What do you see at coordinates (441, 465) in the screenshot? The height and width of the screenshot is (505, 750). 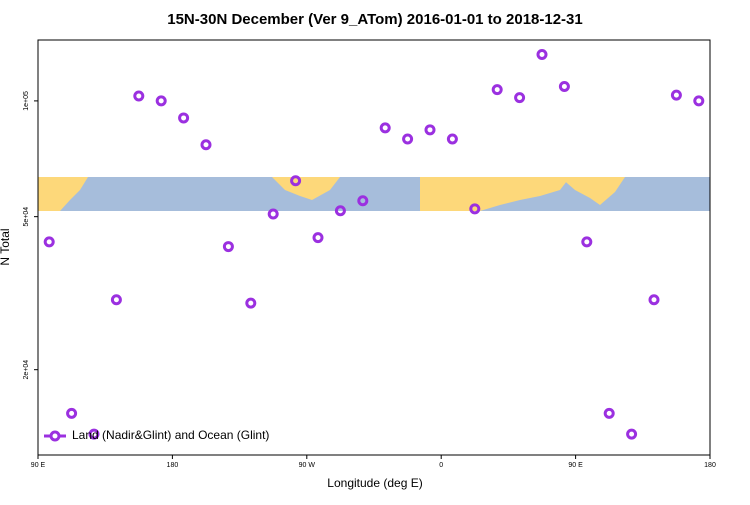 I see `x-tick-label: 0` at bounding box center [441, 465].